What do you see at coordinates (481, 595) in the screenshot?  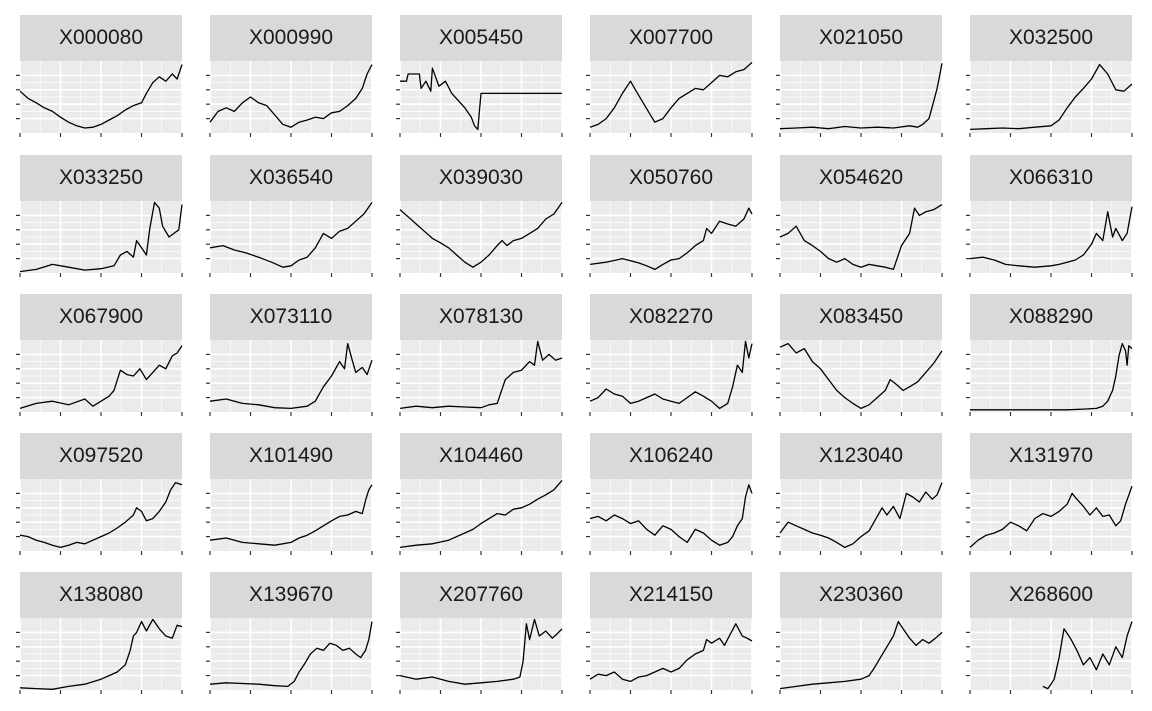 I see `facet-strip-label: X207760` at bounding box center [481, 595].